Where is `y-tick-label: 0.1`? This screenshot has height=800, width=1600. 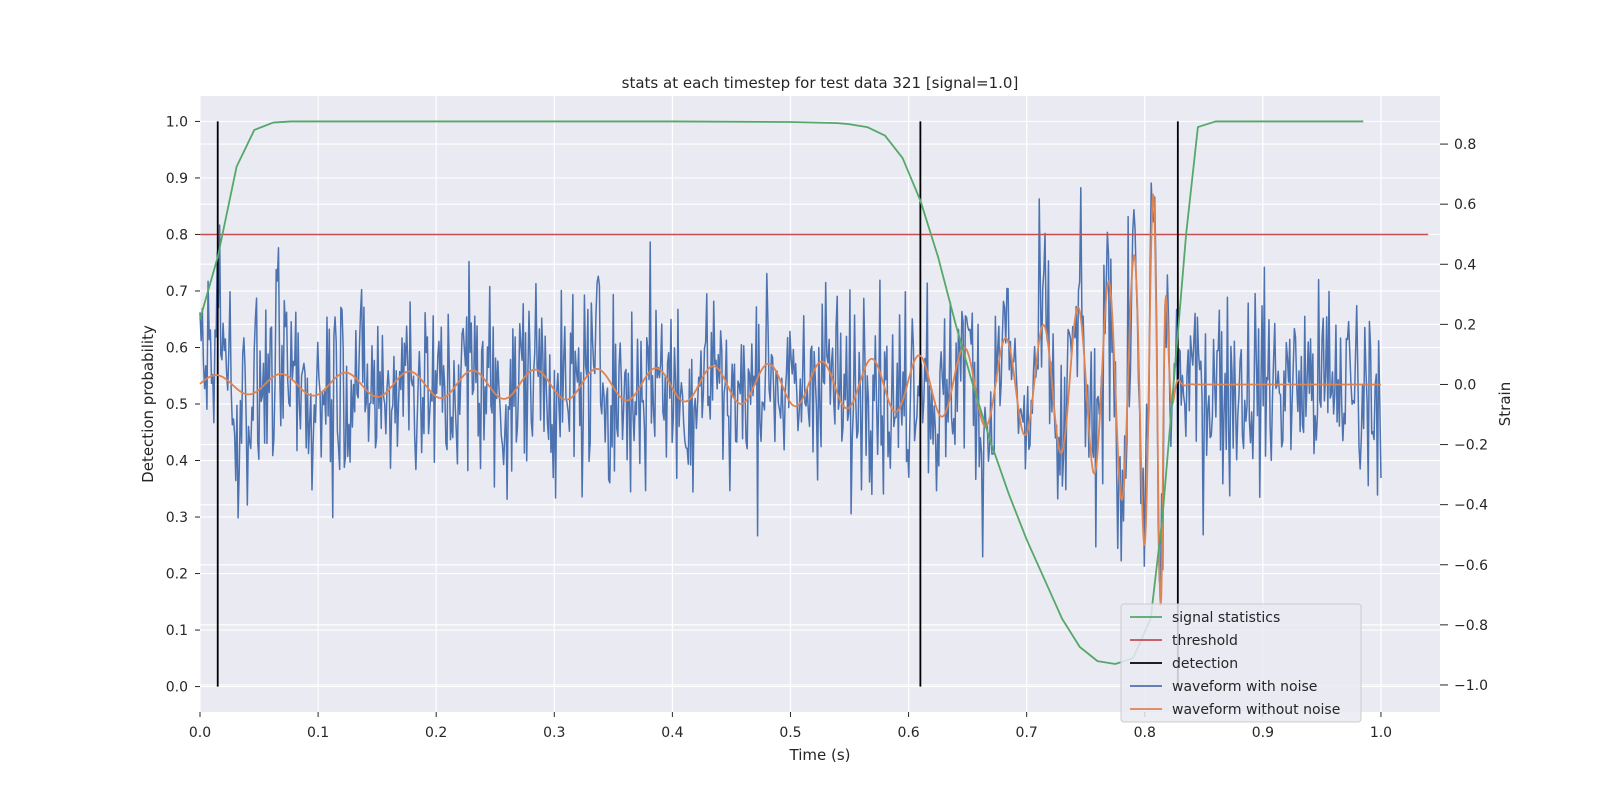 y-tick-label: 0.1 is located at coordinates (177, 631).